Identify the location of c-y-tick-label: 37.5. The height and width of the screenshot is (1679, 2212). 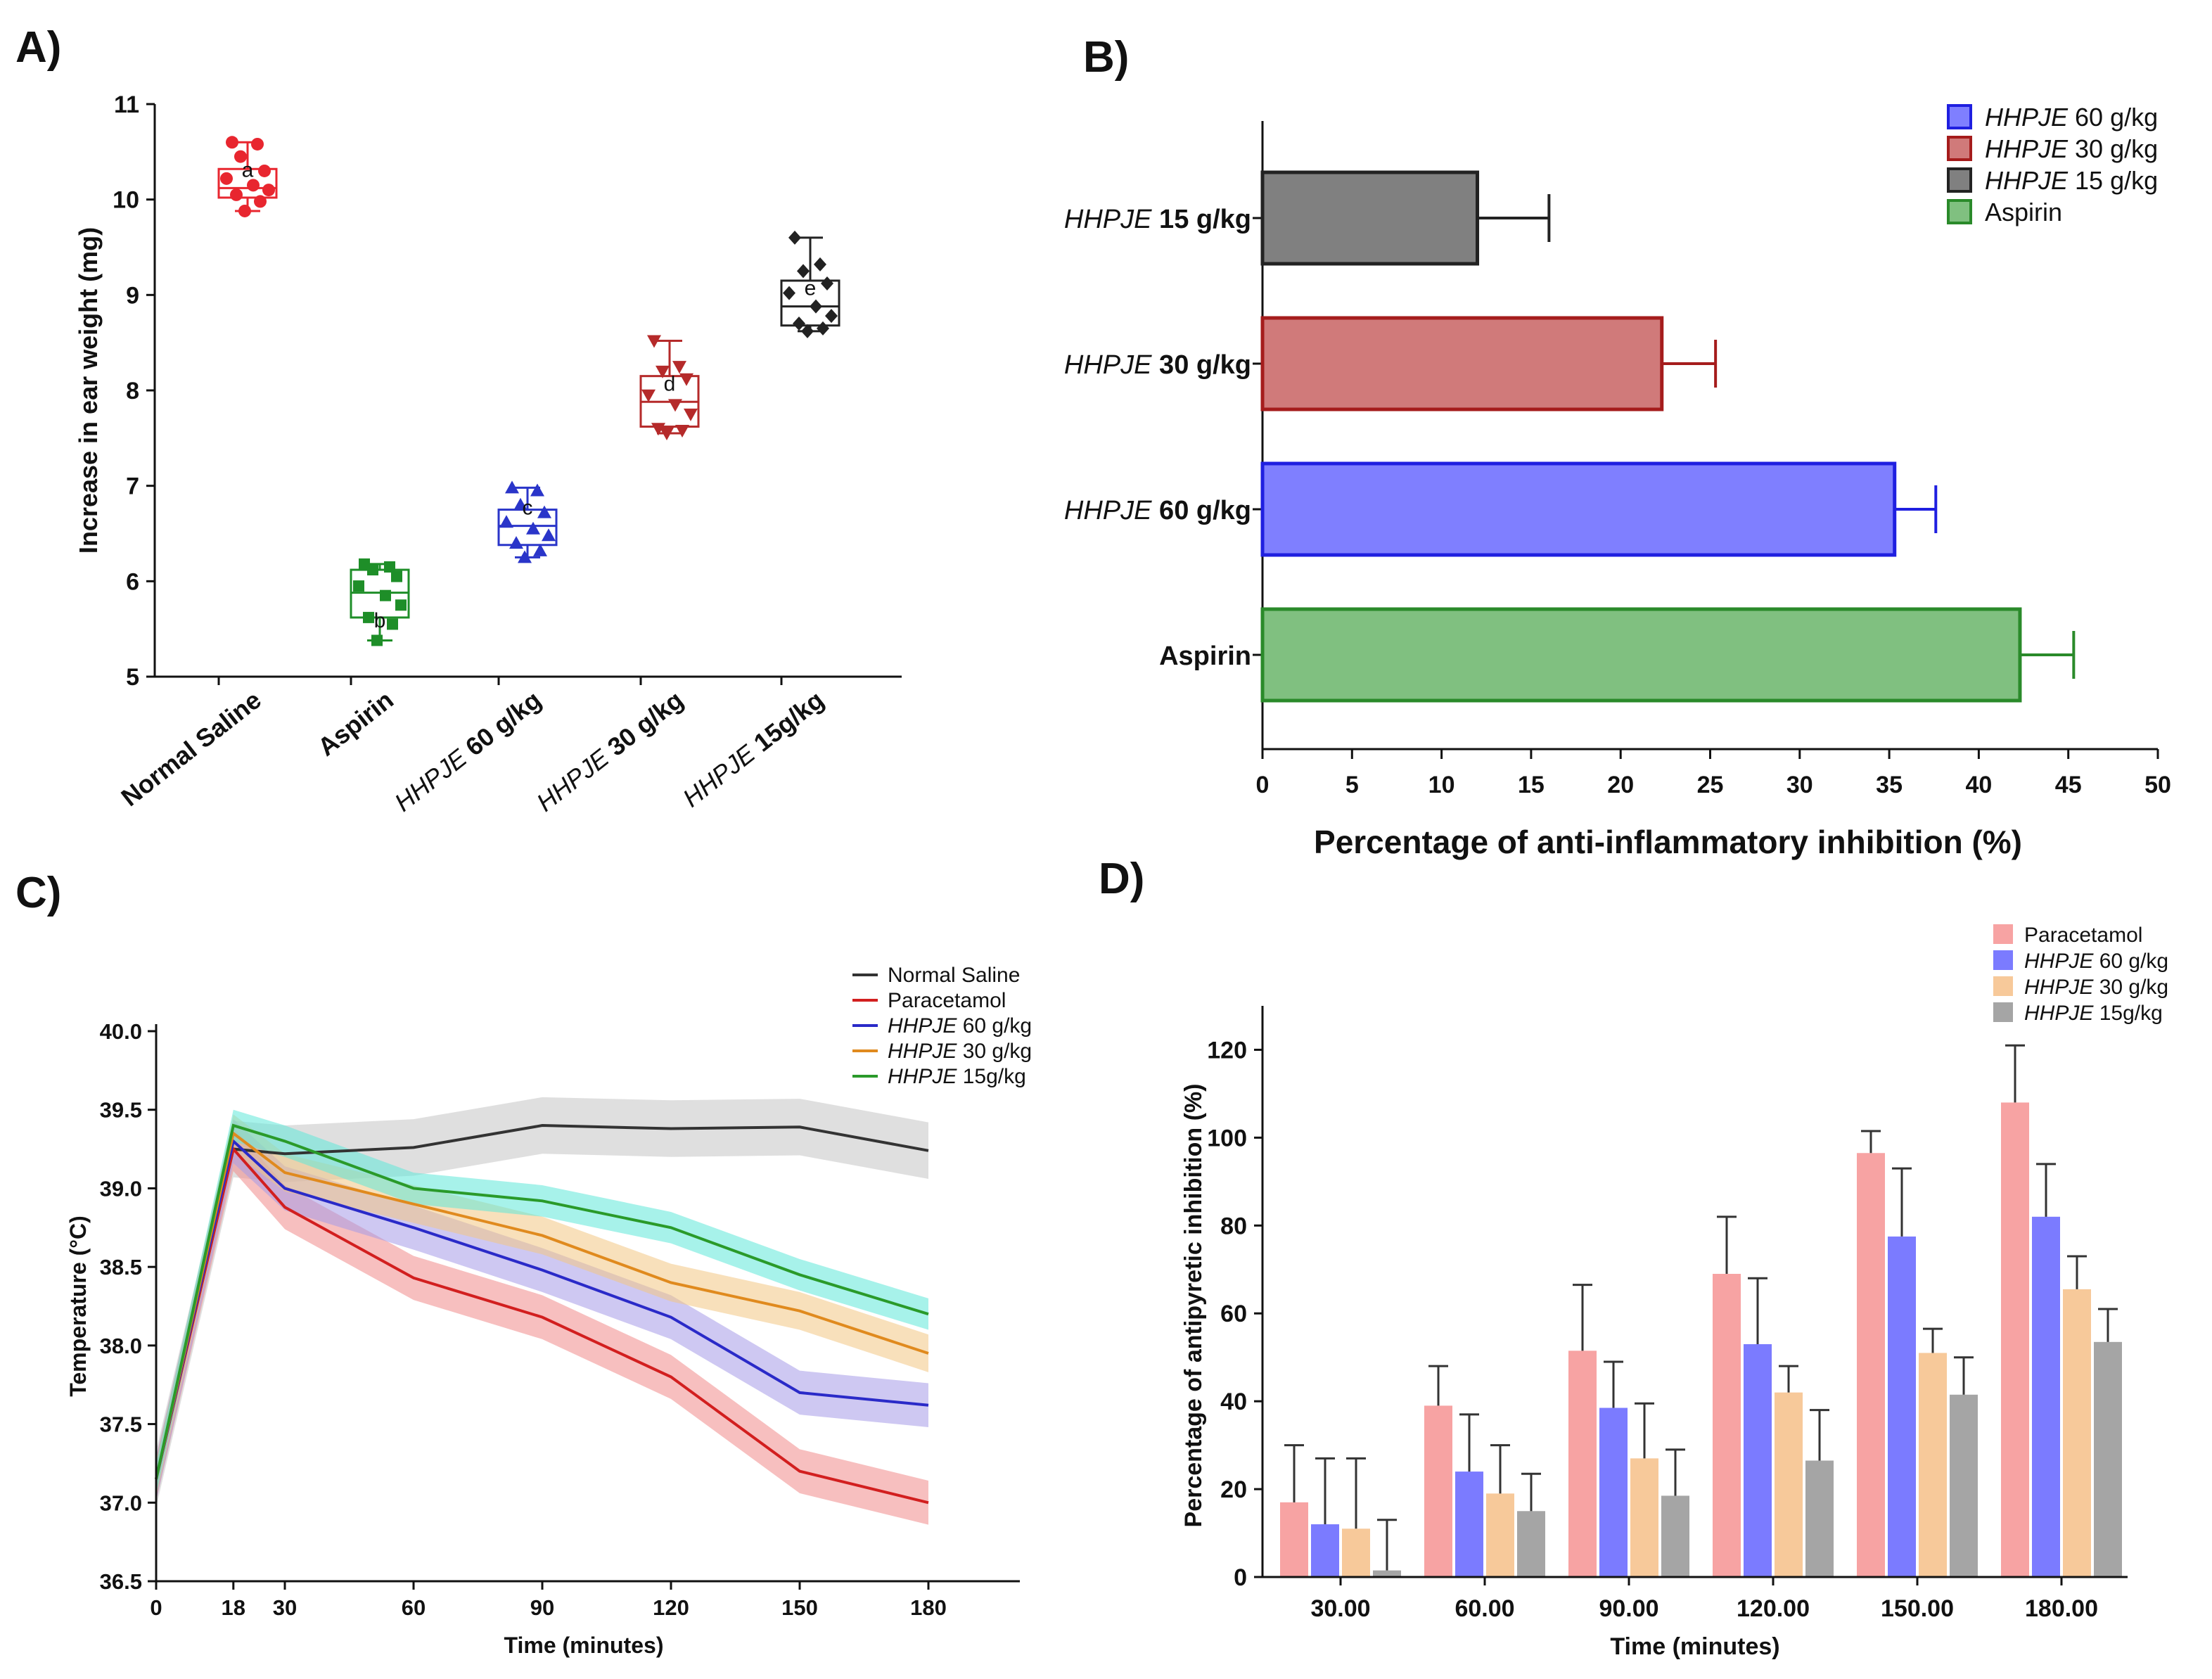
(121, 1424).